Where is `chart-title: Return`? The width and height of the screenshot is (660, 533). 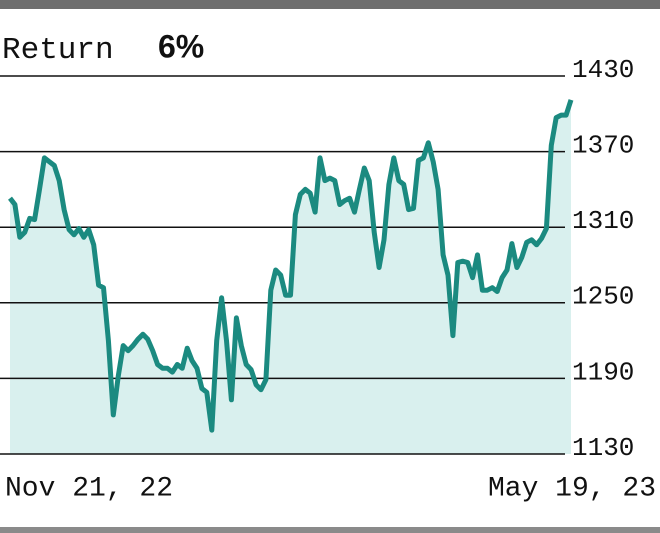
chart-title: Return is located at coordinates (58, 50).